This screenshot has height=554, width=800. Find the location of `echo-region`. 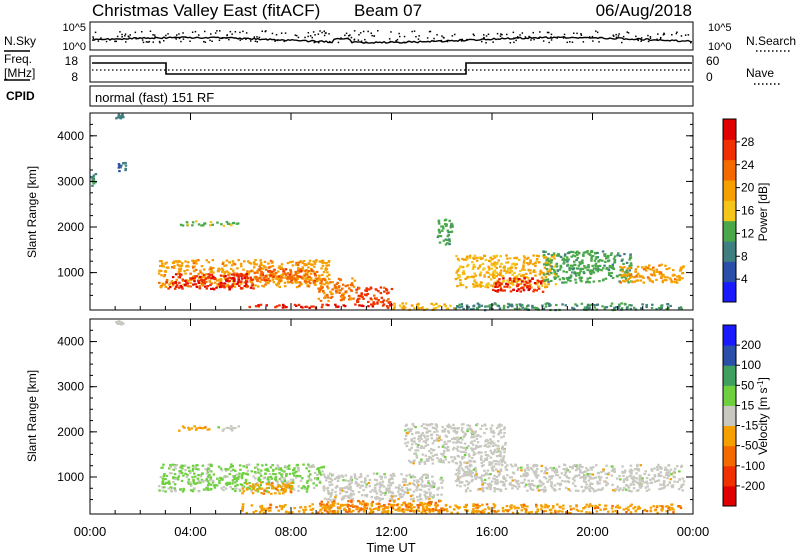

echo-region is located at coordinates (241, 478).